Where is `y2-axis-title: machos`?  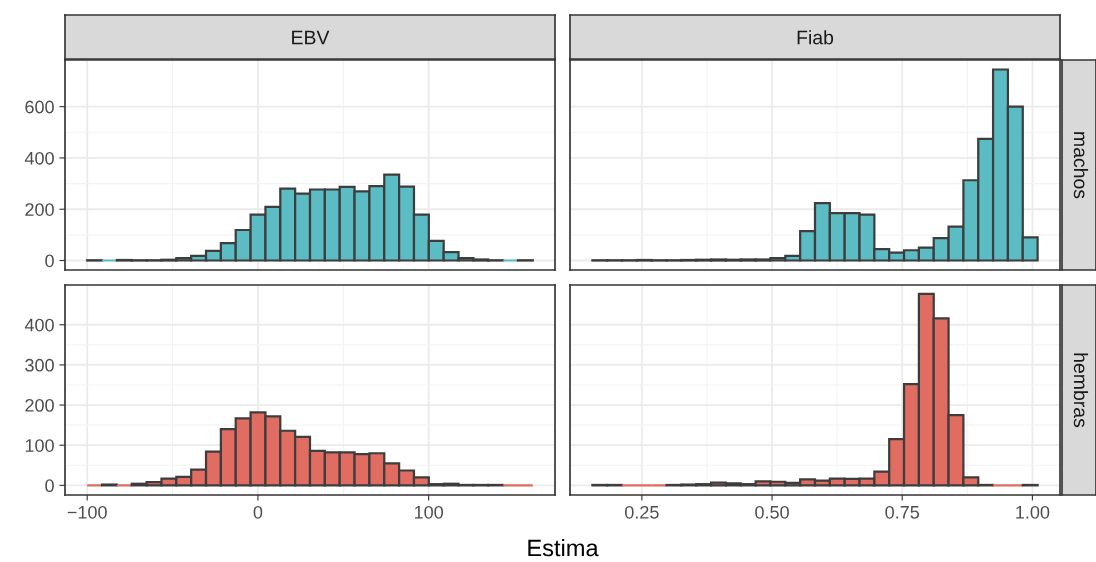 y2-axis-title: machos is located at coordinates (1081, 165).